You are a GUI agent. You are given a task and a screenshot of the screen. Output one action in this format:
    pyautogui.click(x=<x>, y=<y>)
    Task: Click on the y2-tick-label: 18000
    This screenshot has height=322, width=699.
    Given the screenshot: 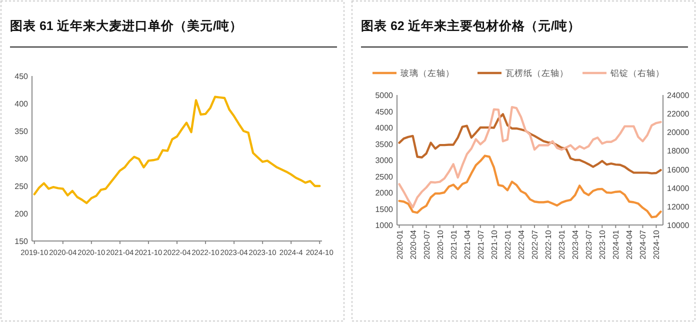 What is the action you would take?
    pyautogui.click(x=678, y=151)
    